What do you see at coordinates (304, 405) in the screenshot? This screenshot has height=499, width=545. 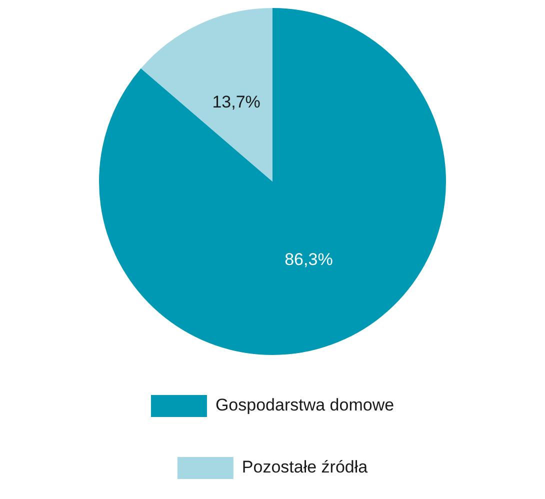 I see `legend-label: Gospodarstwa domowe` at bounding box center [304, 405].